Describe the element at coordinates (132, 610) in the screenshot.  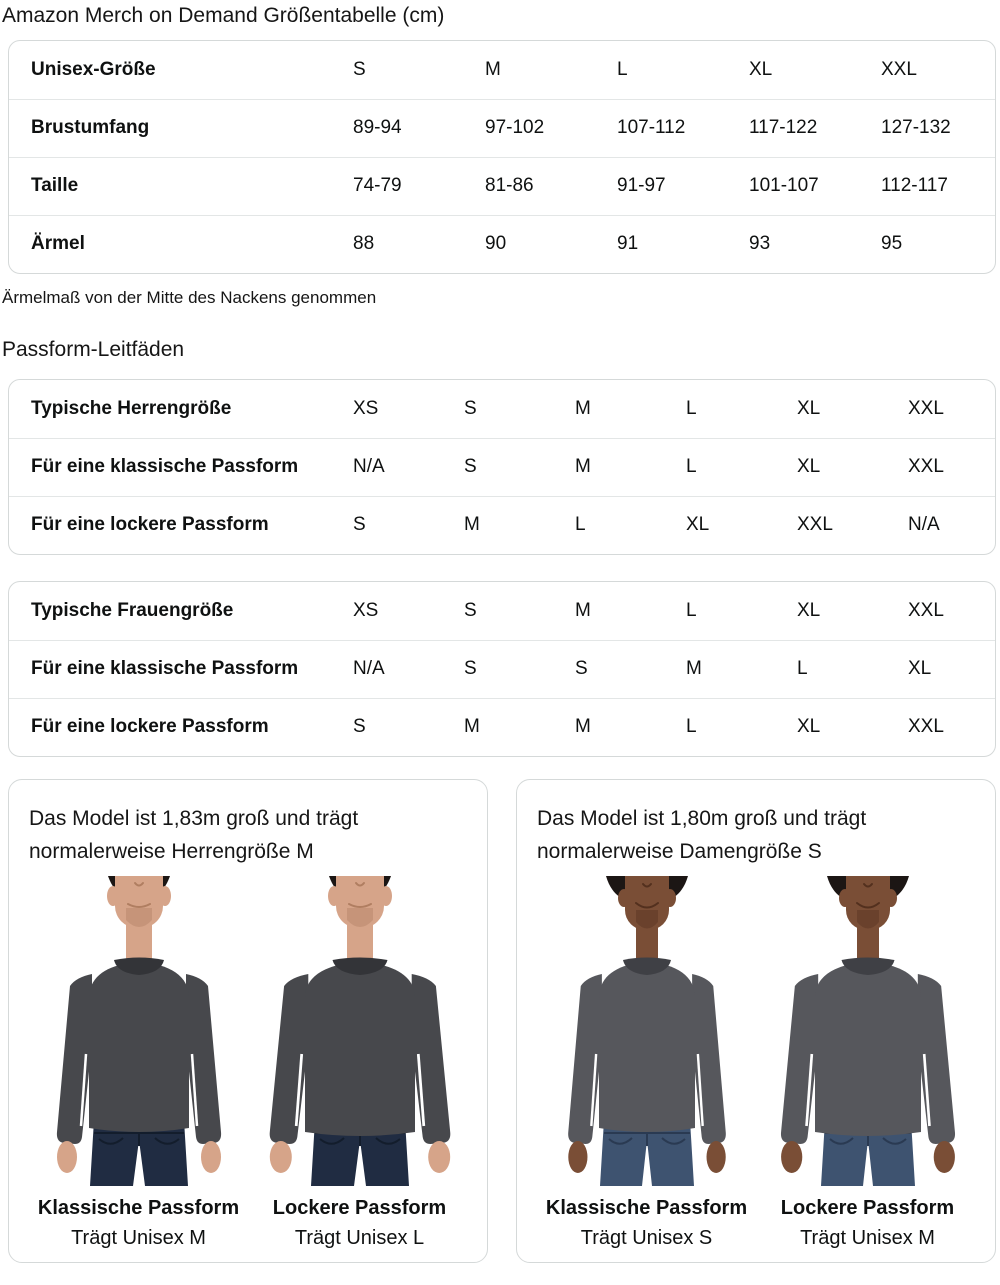
I see `row-label: Typische Frauengröße` at that location.